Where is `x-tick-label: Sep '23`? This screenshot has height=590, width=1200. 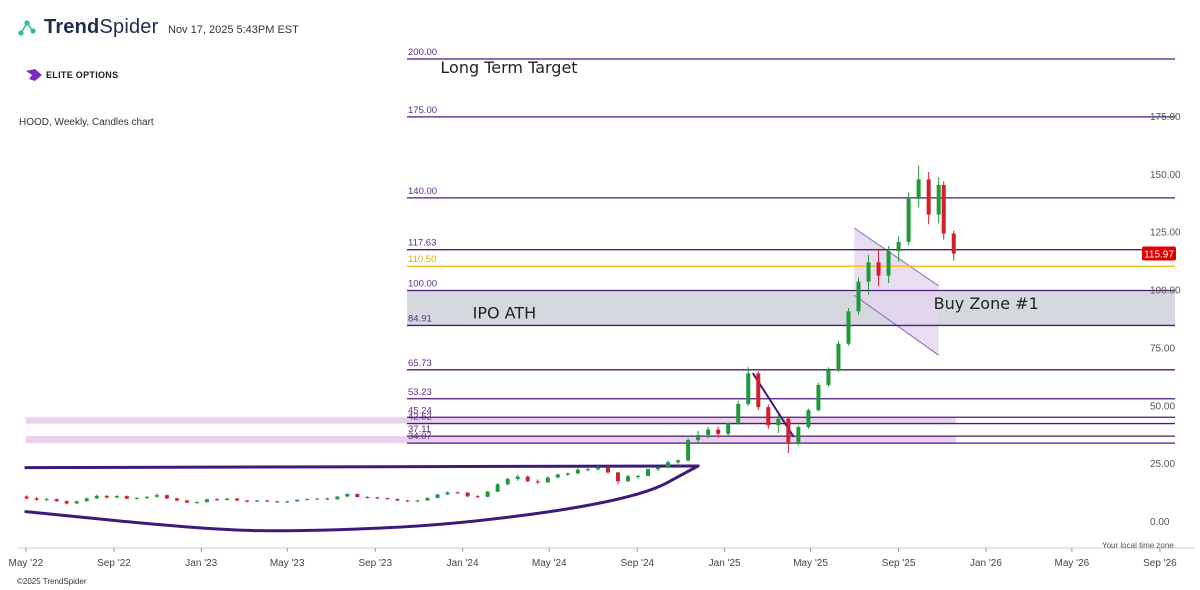 x-tick-label: Sep '23 is located at coordinates (375, 563).